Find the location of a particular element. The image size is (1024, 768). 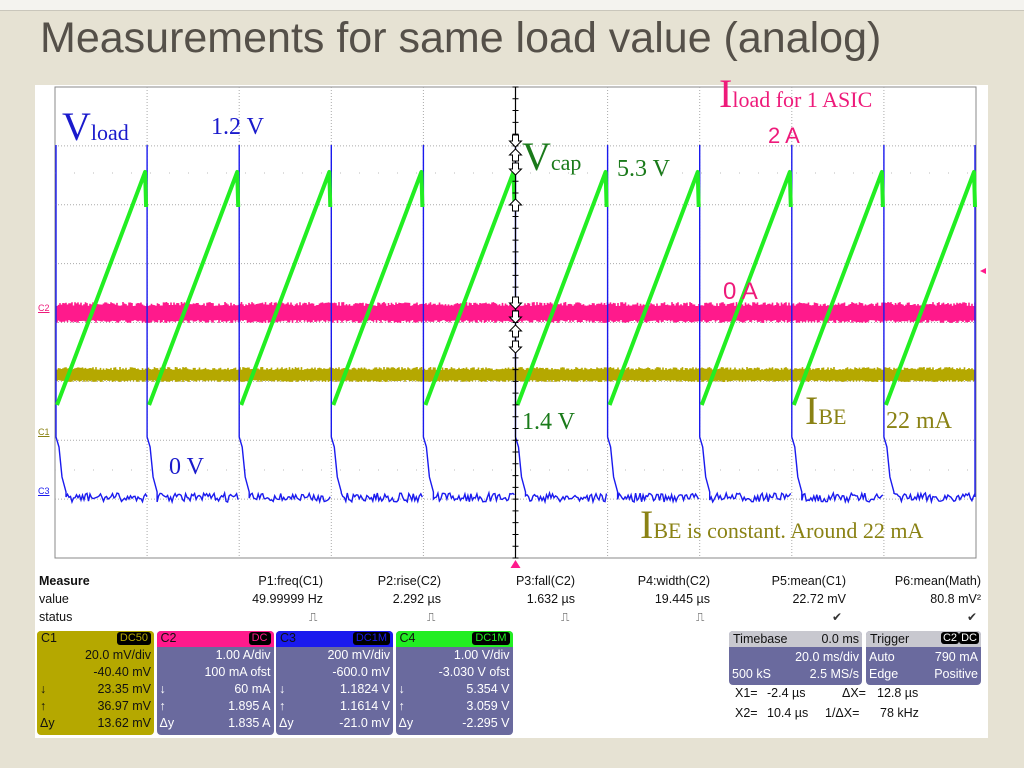

vcap-min-label: 1.4 V is located at coordinates (548, 422).